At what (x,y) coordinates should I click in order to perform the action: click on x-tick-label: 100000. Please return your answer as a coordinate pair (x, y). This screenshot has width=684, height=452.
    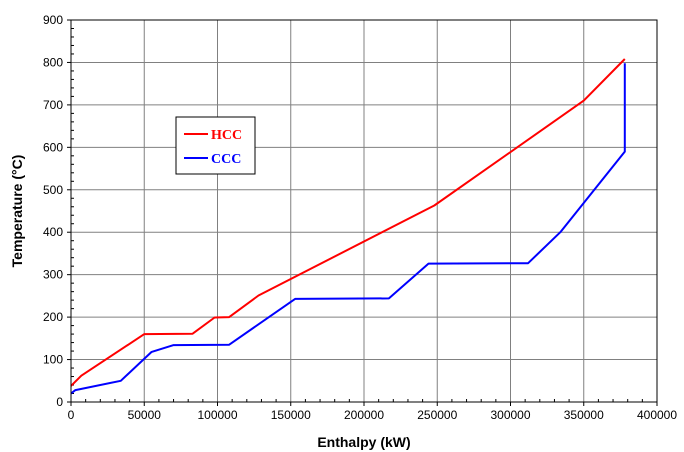
    Looking at the image, I should click on (217, 415).